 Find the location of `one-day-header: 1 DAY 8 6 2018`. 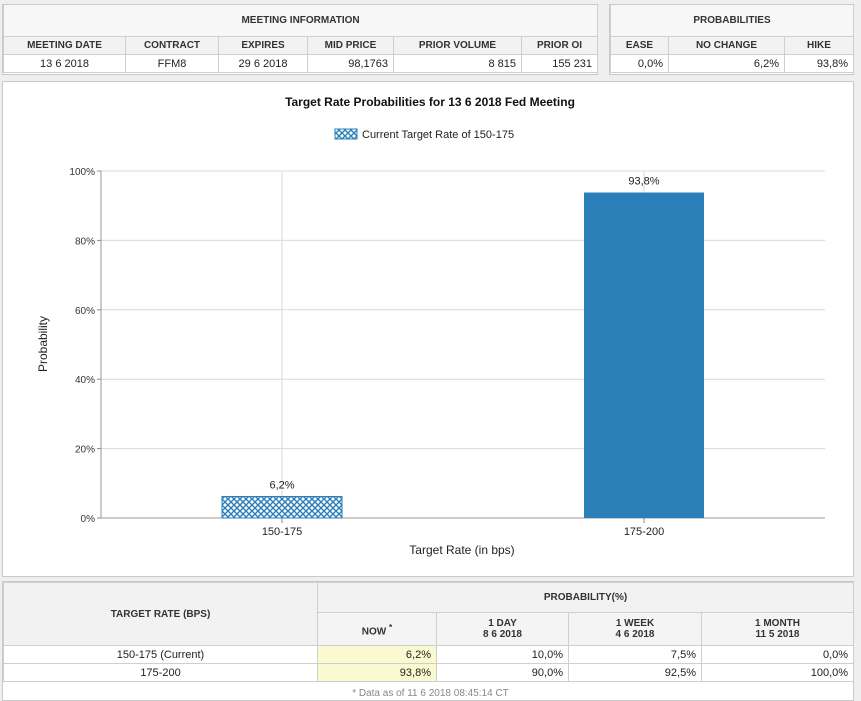

one-day-header: 1 DAY 8 6 2018 is located at coordinates (502, 629).